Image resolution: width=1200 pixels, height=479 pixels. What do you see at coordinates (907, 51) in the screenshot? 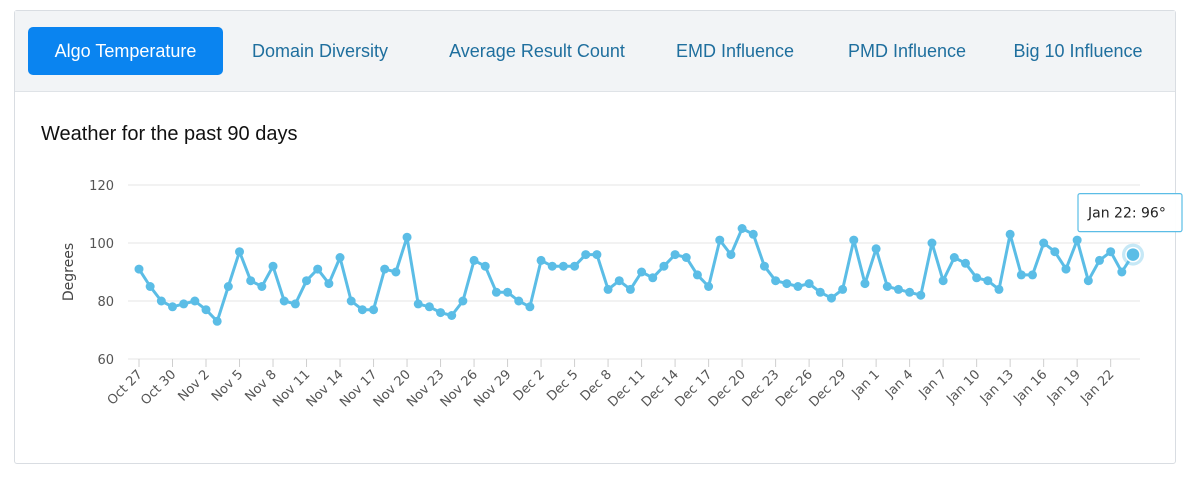
I see `tab-pmd-influence: PMD Influence` at bounding box center [907, 51].